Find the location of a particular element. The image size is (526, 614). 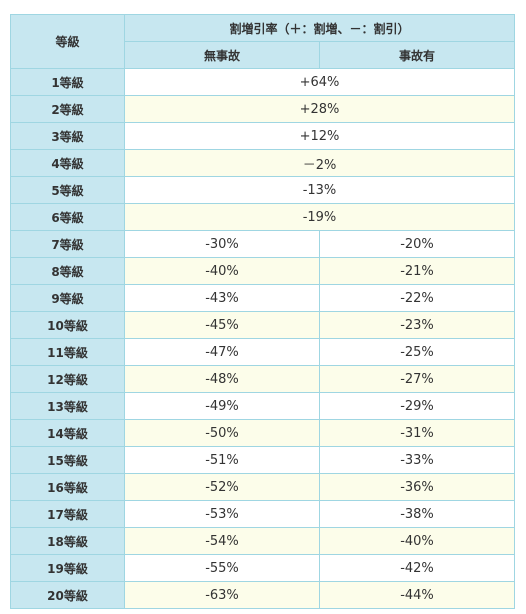

accident-rate-cell: -20% is located at coordinates (417, 244).